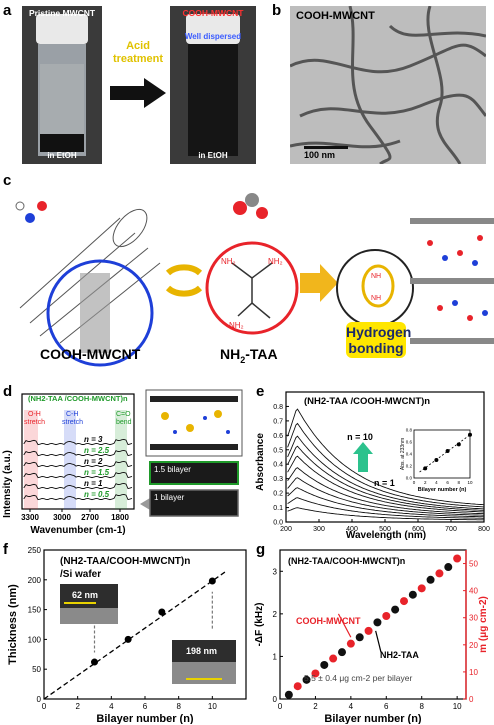 This screenshot has width=494, height=725. I want to click on hbond-line1: Hydrogen, so click(379, 332).